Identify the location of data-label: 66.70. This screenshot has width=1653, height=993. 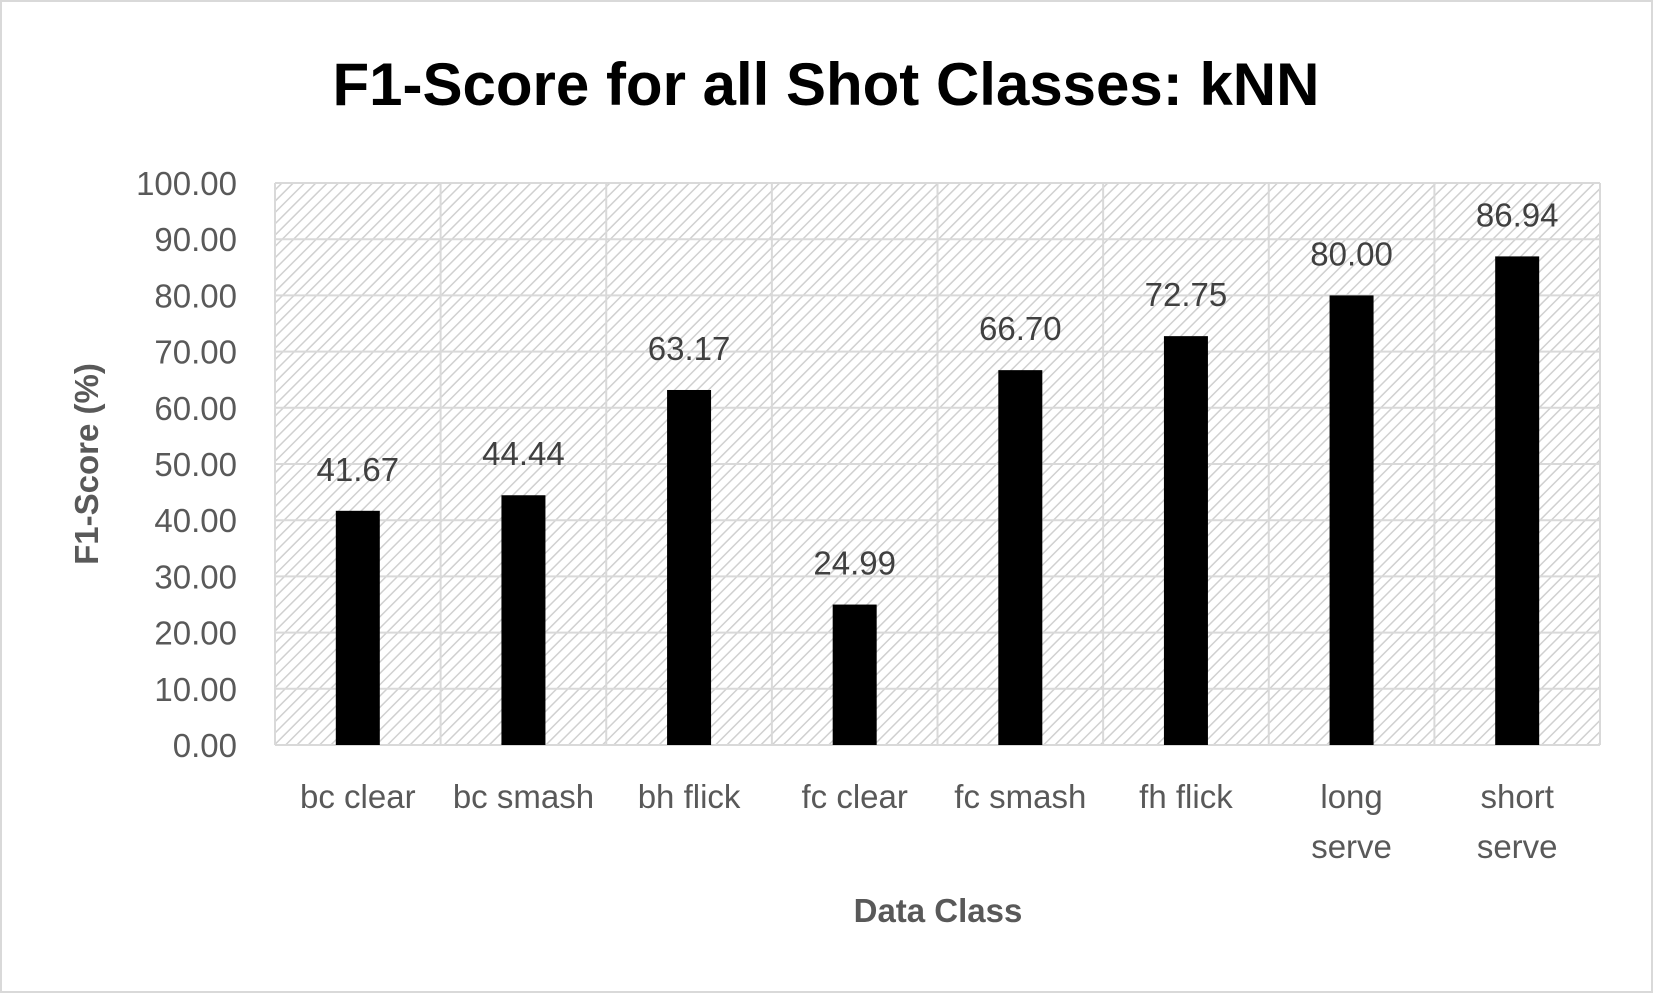
(1020, 328).